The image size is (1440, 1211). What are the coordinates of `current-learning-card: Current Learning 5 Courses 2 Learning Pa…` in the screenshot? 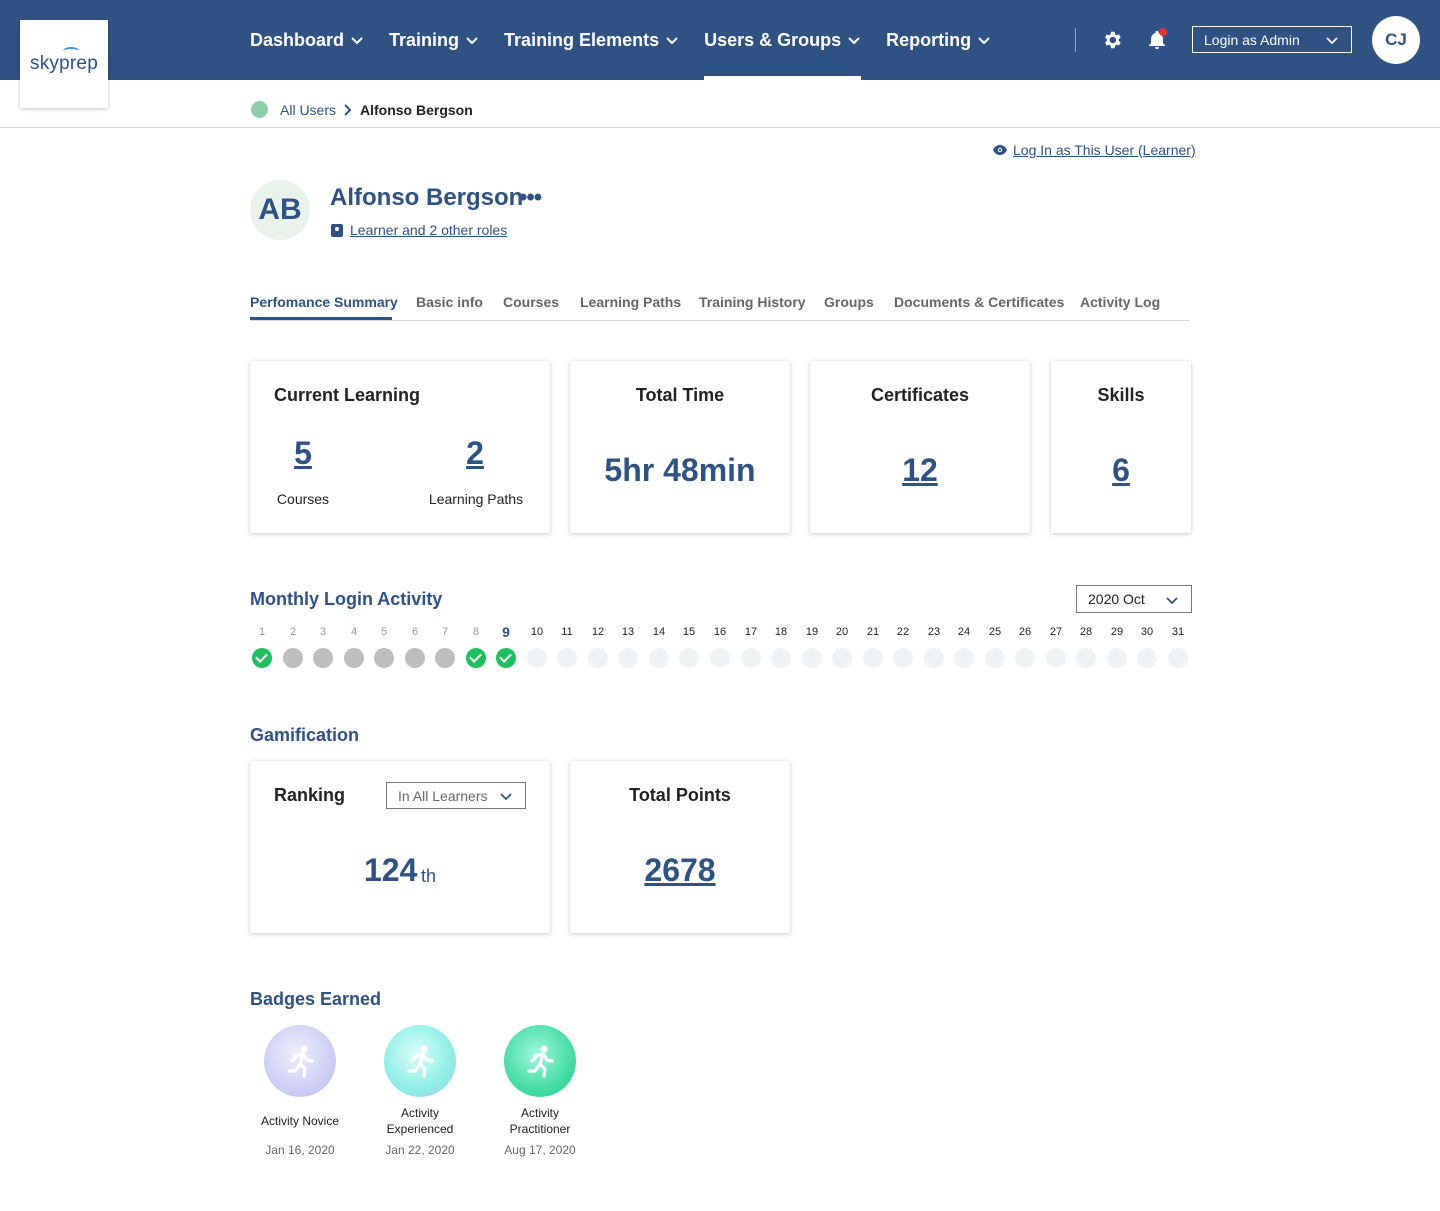 It's located at (400, 447).